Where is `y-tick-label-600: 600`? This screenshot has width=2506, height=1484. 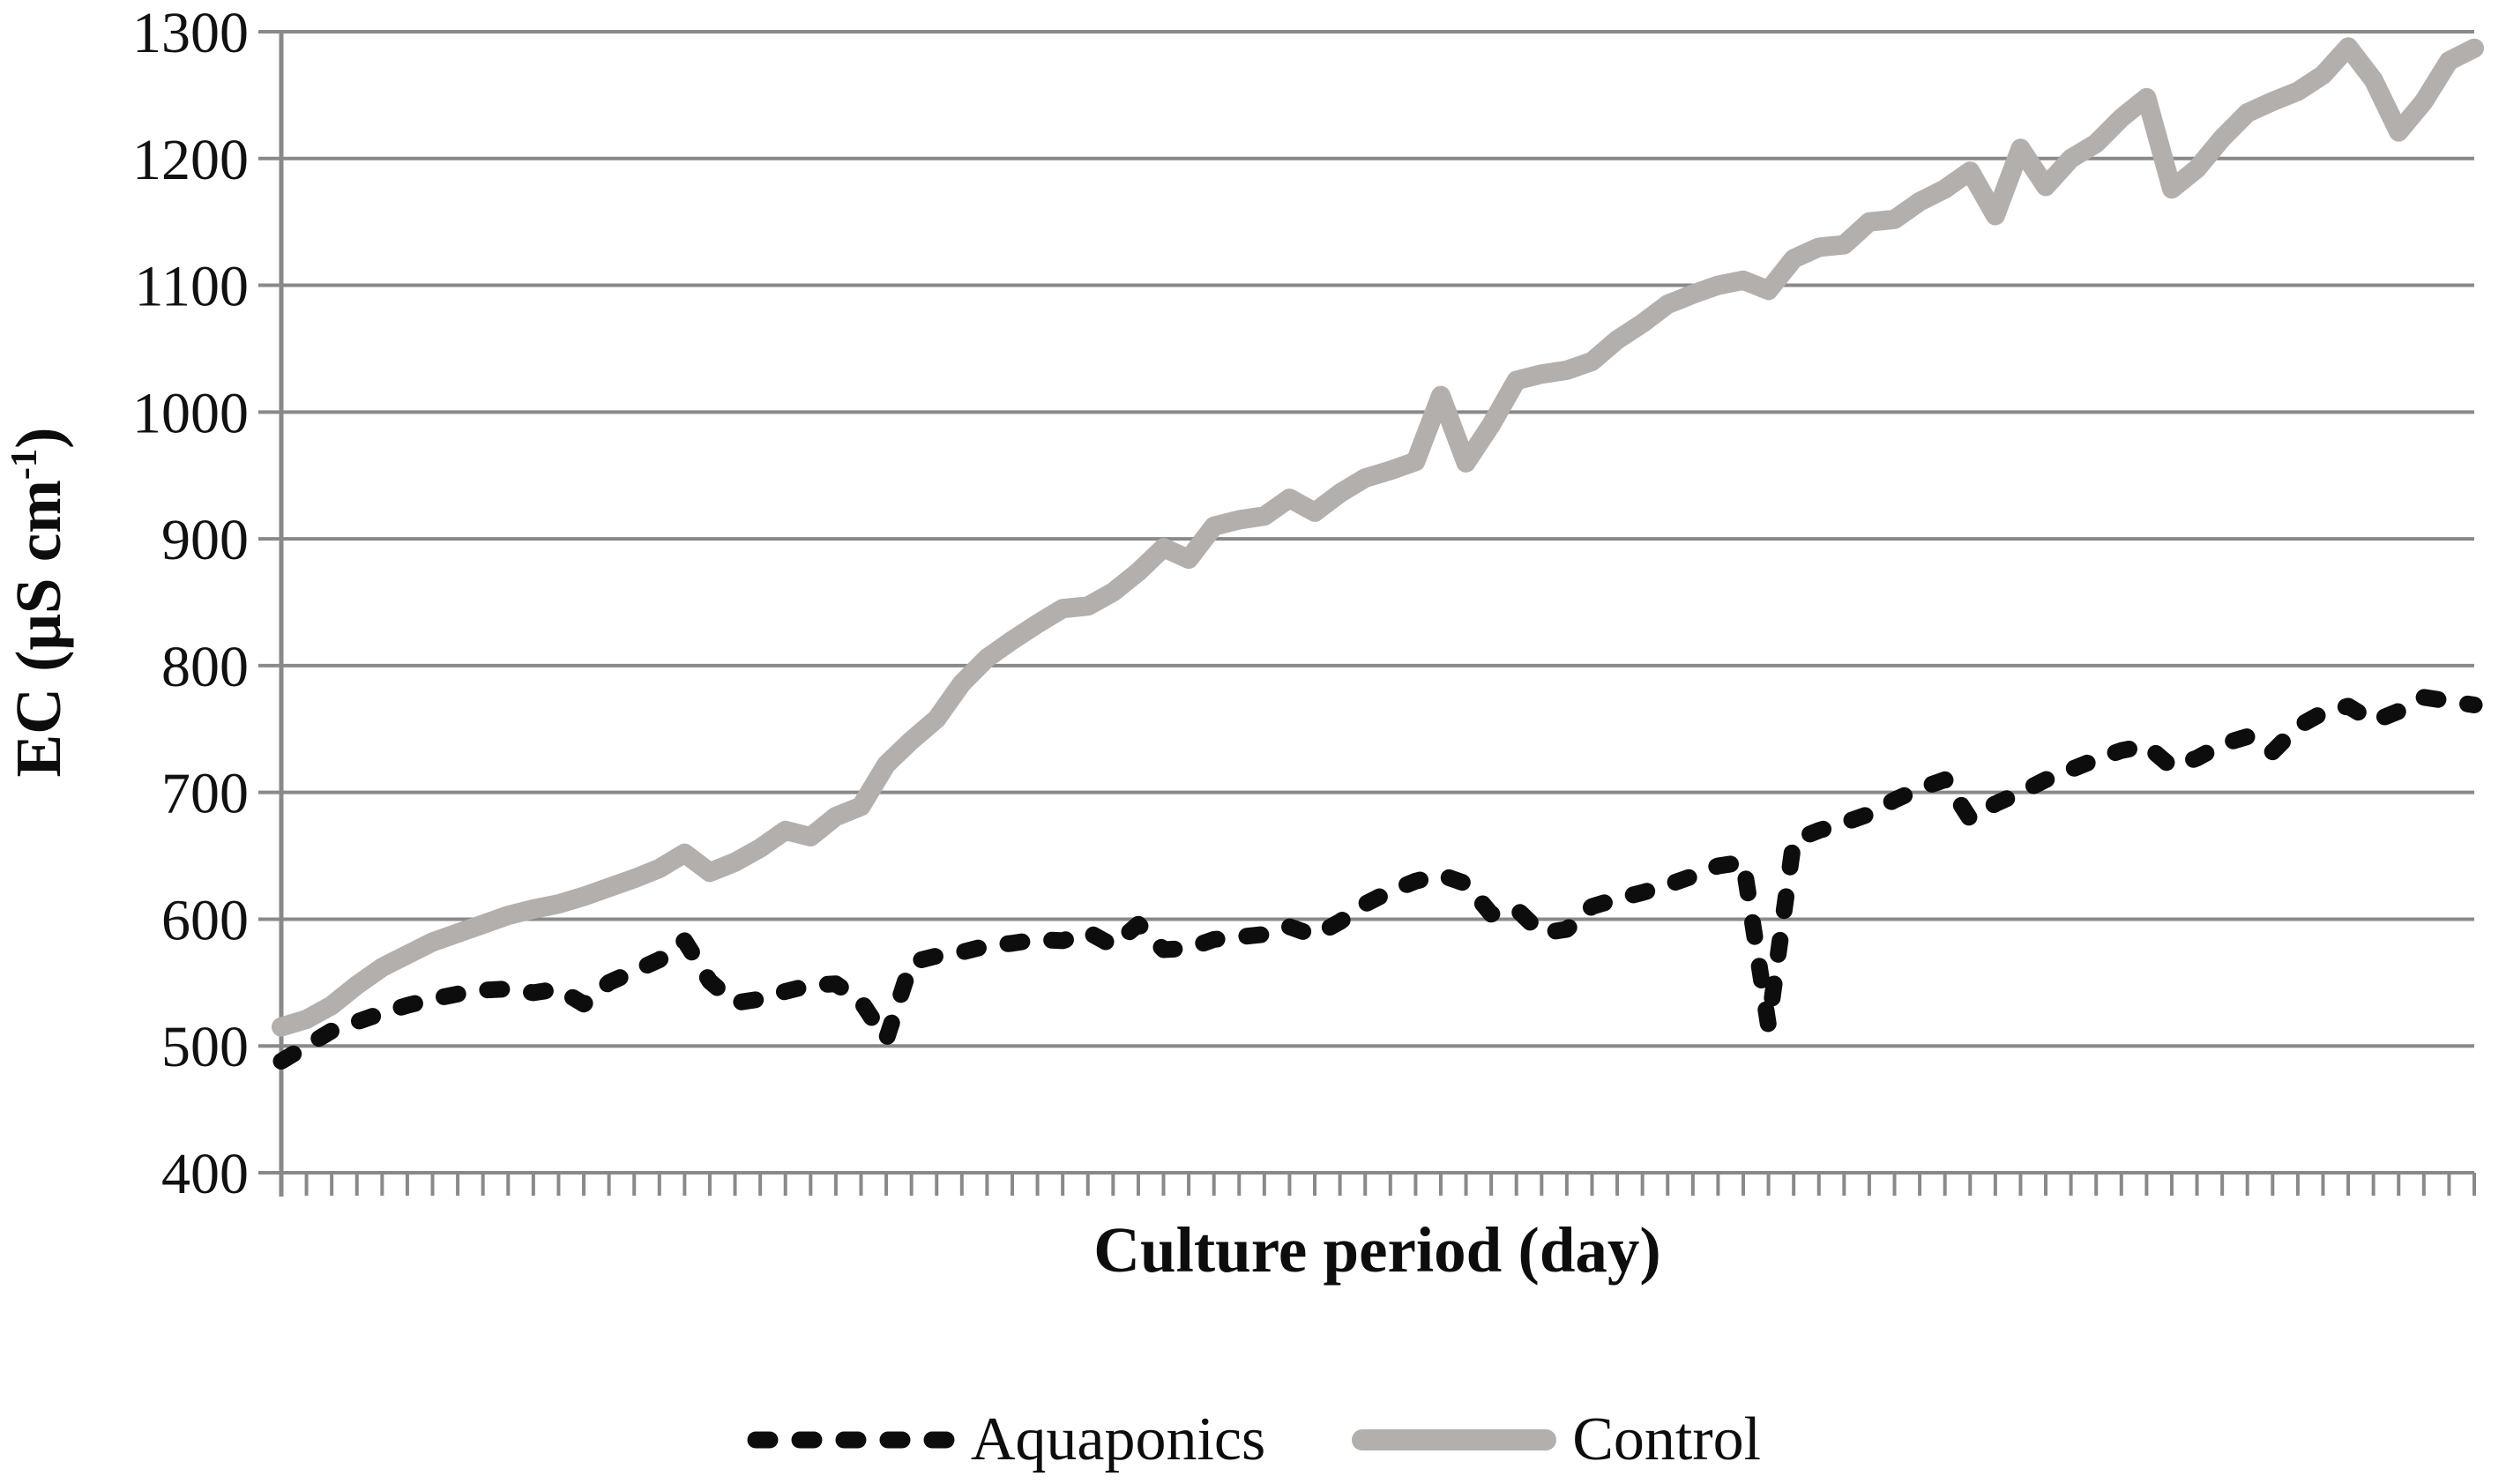 y-tick-label-600: 600 is located at coordinates (205, 920).